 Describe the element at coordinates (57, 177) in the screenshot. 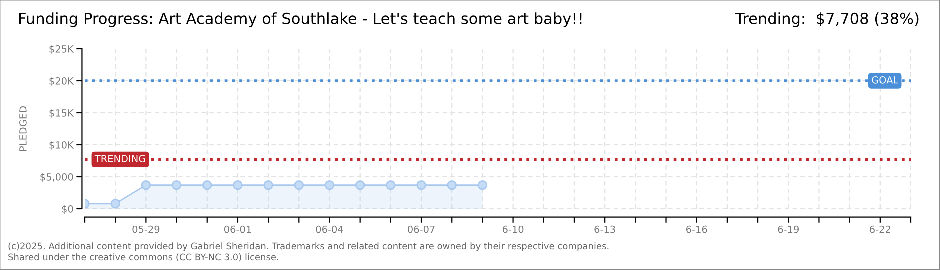

I see `y-tick-label: $5,000` at that location.